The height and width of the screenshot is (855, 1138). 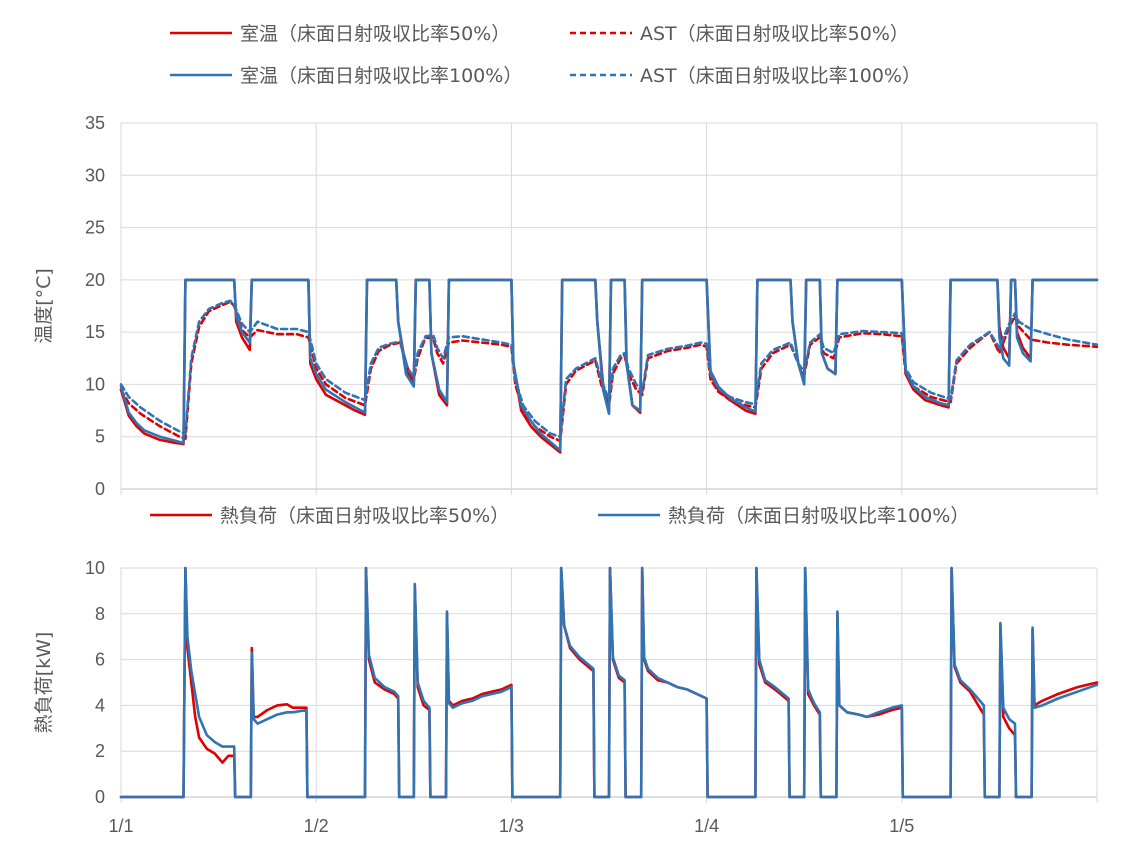 What do you see at coordinates (95, 228) in the screenshot?
I see `y-tick-label: 25` at bounding box center [95, 228].